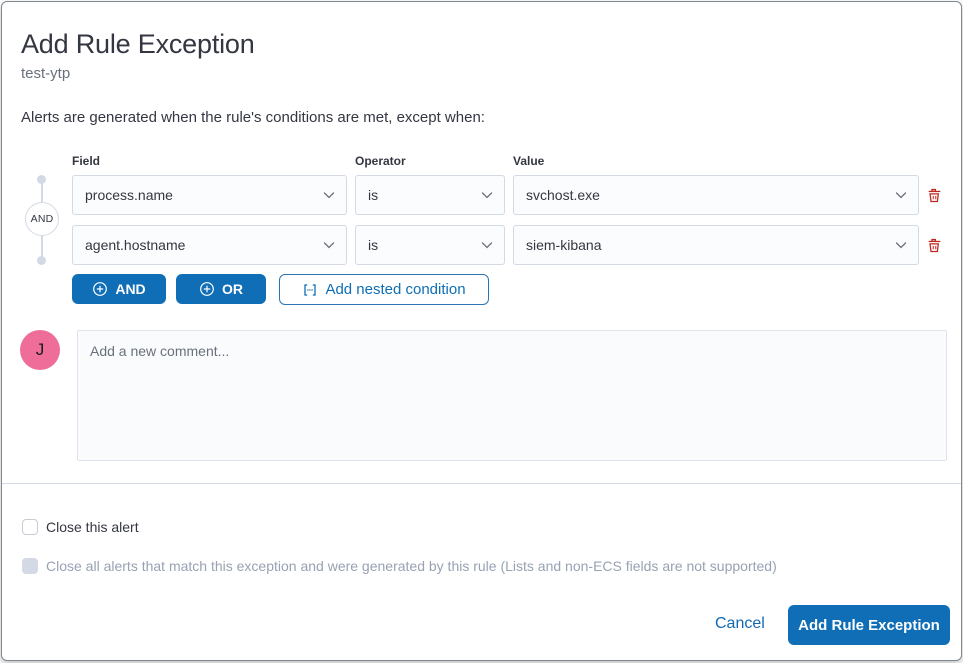  Describe the element at coordinates (564, 245) in the screenshot. I see `value-select-row2-value: siem-kibana` at that location.